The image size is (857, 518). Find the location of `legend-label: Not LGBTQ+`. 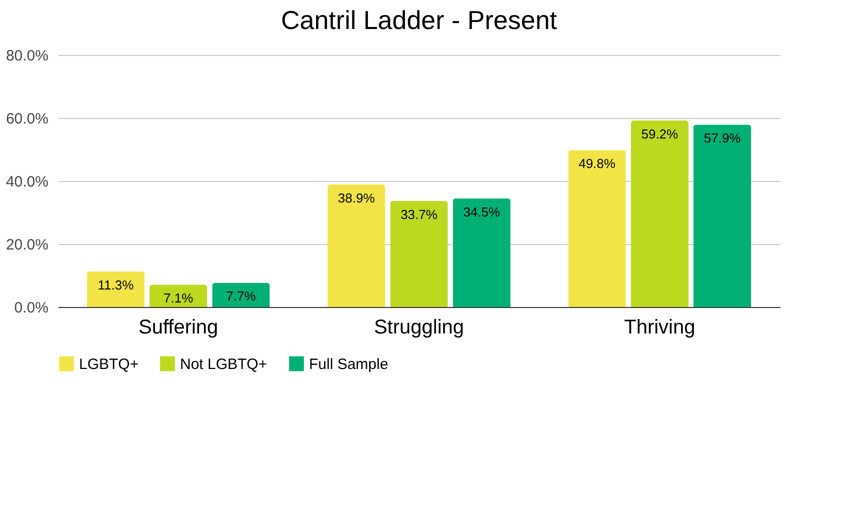

legend-label: Not LGBTQ+ is located at coordinates (224, 364).